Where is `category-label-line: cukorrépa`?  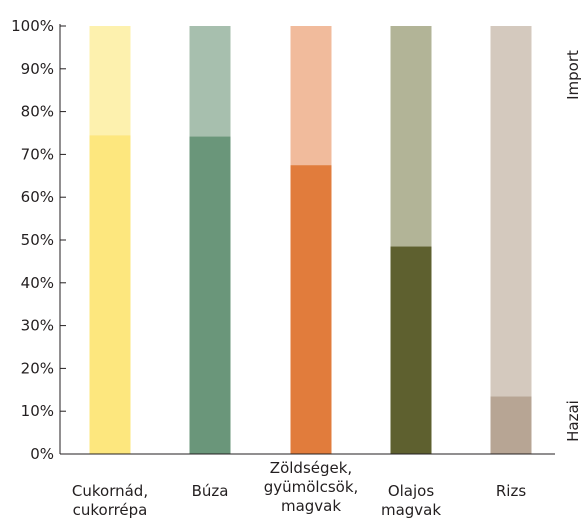 category-label-line: cukorrépa is located at coordinates (110, 510).